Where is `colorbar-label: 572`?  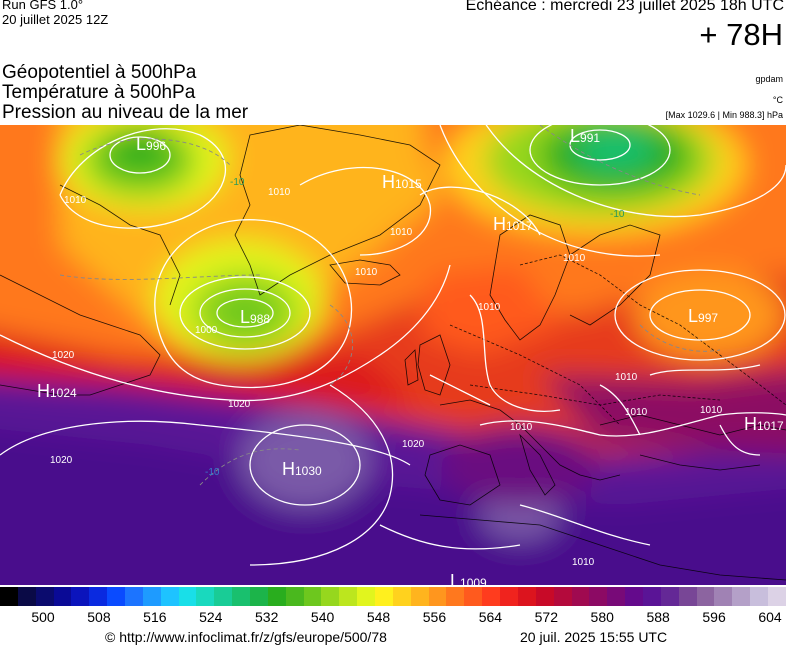 colorbar-label: 572 is located at coordinates (546, 617).